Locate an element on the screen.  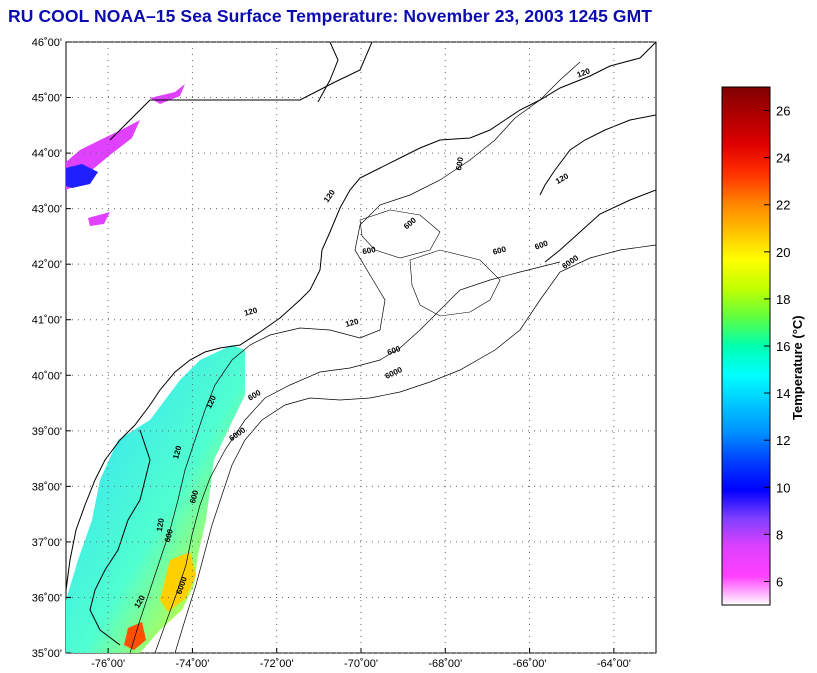
lat-tick-label: 46˚00' is located at coordinates (47, 43).